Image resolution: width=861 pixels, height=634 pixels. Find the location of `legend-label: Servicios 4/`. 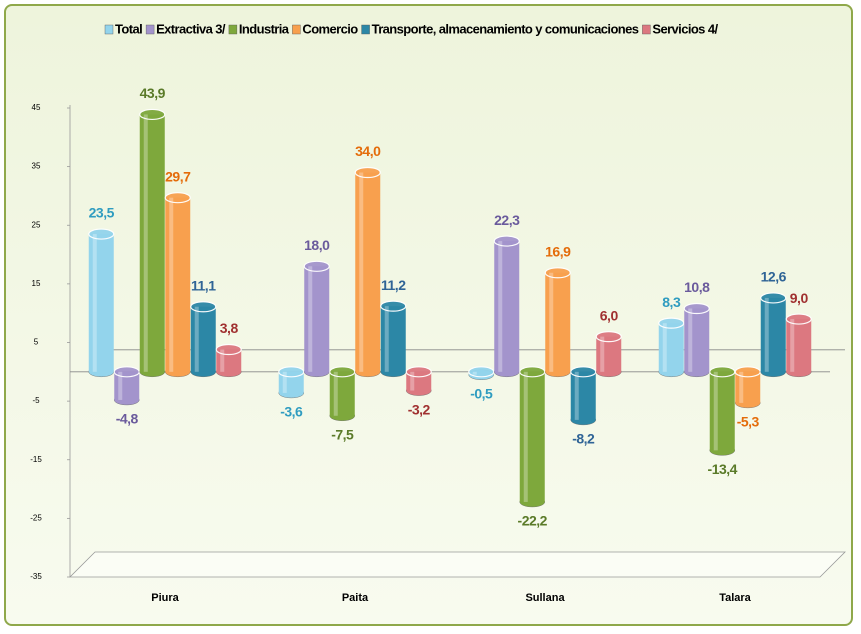

legend-label: Servicios 4/ is located at coordinates (685, 28).